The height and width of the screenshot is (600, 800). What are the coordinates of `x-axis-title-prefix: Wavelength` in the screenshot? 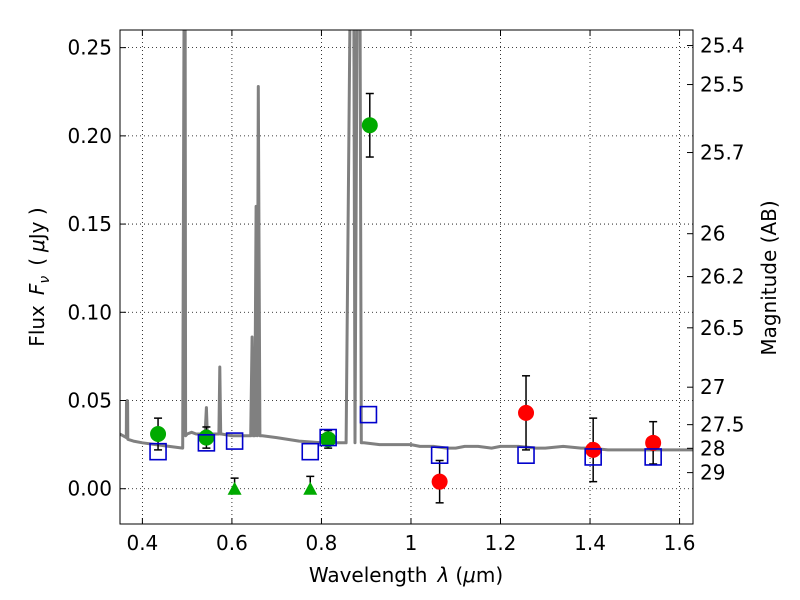 It's located at (368, 575).